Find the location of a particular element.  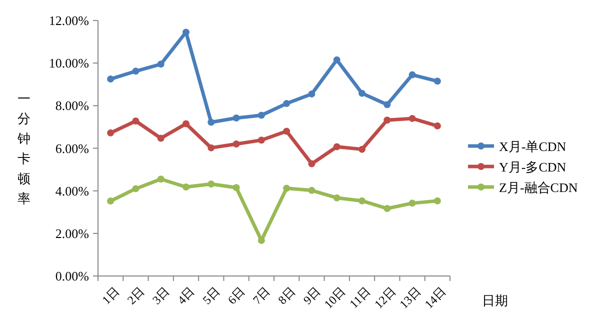

legend-label: Z月-融合CDN is located at coordinates (538, 187).